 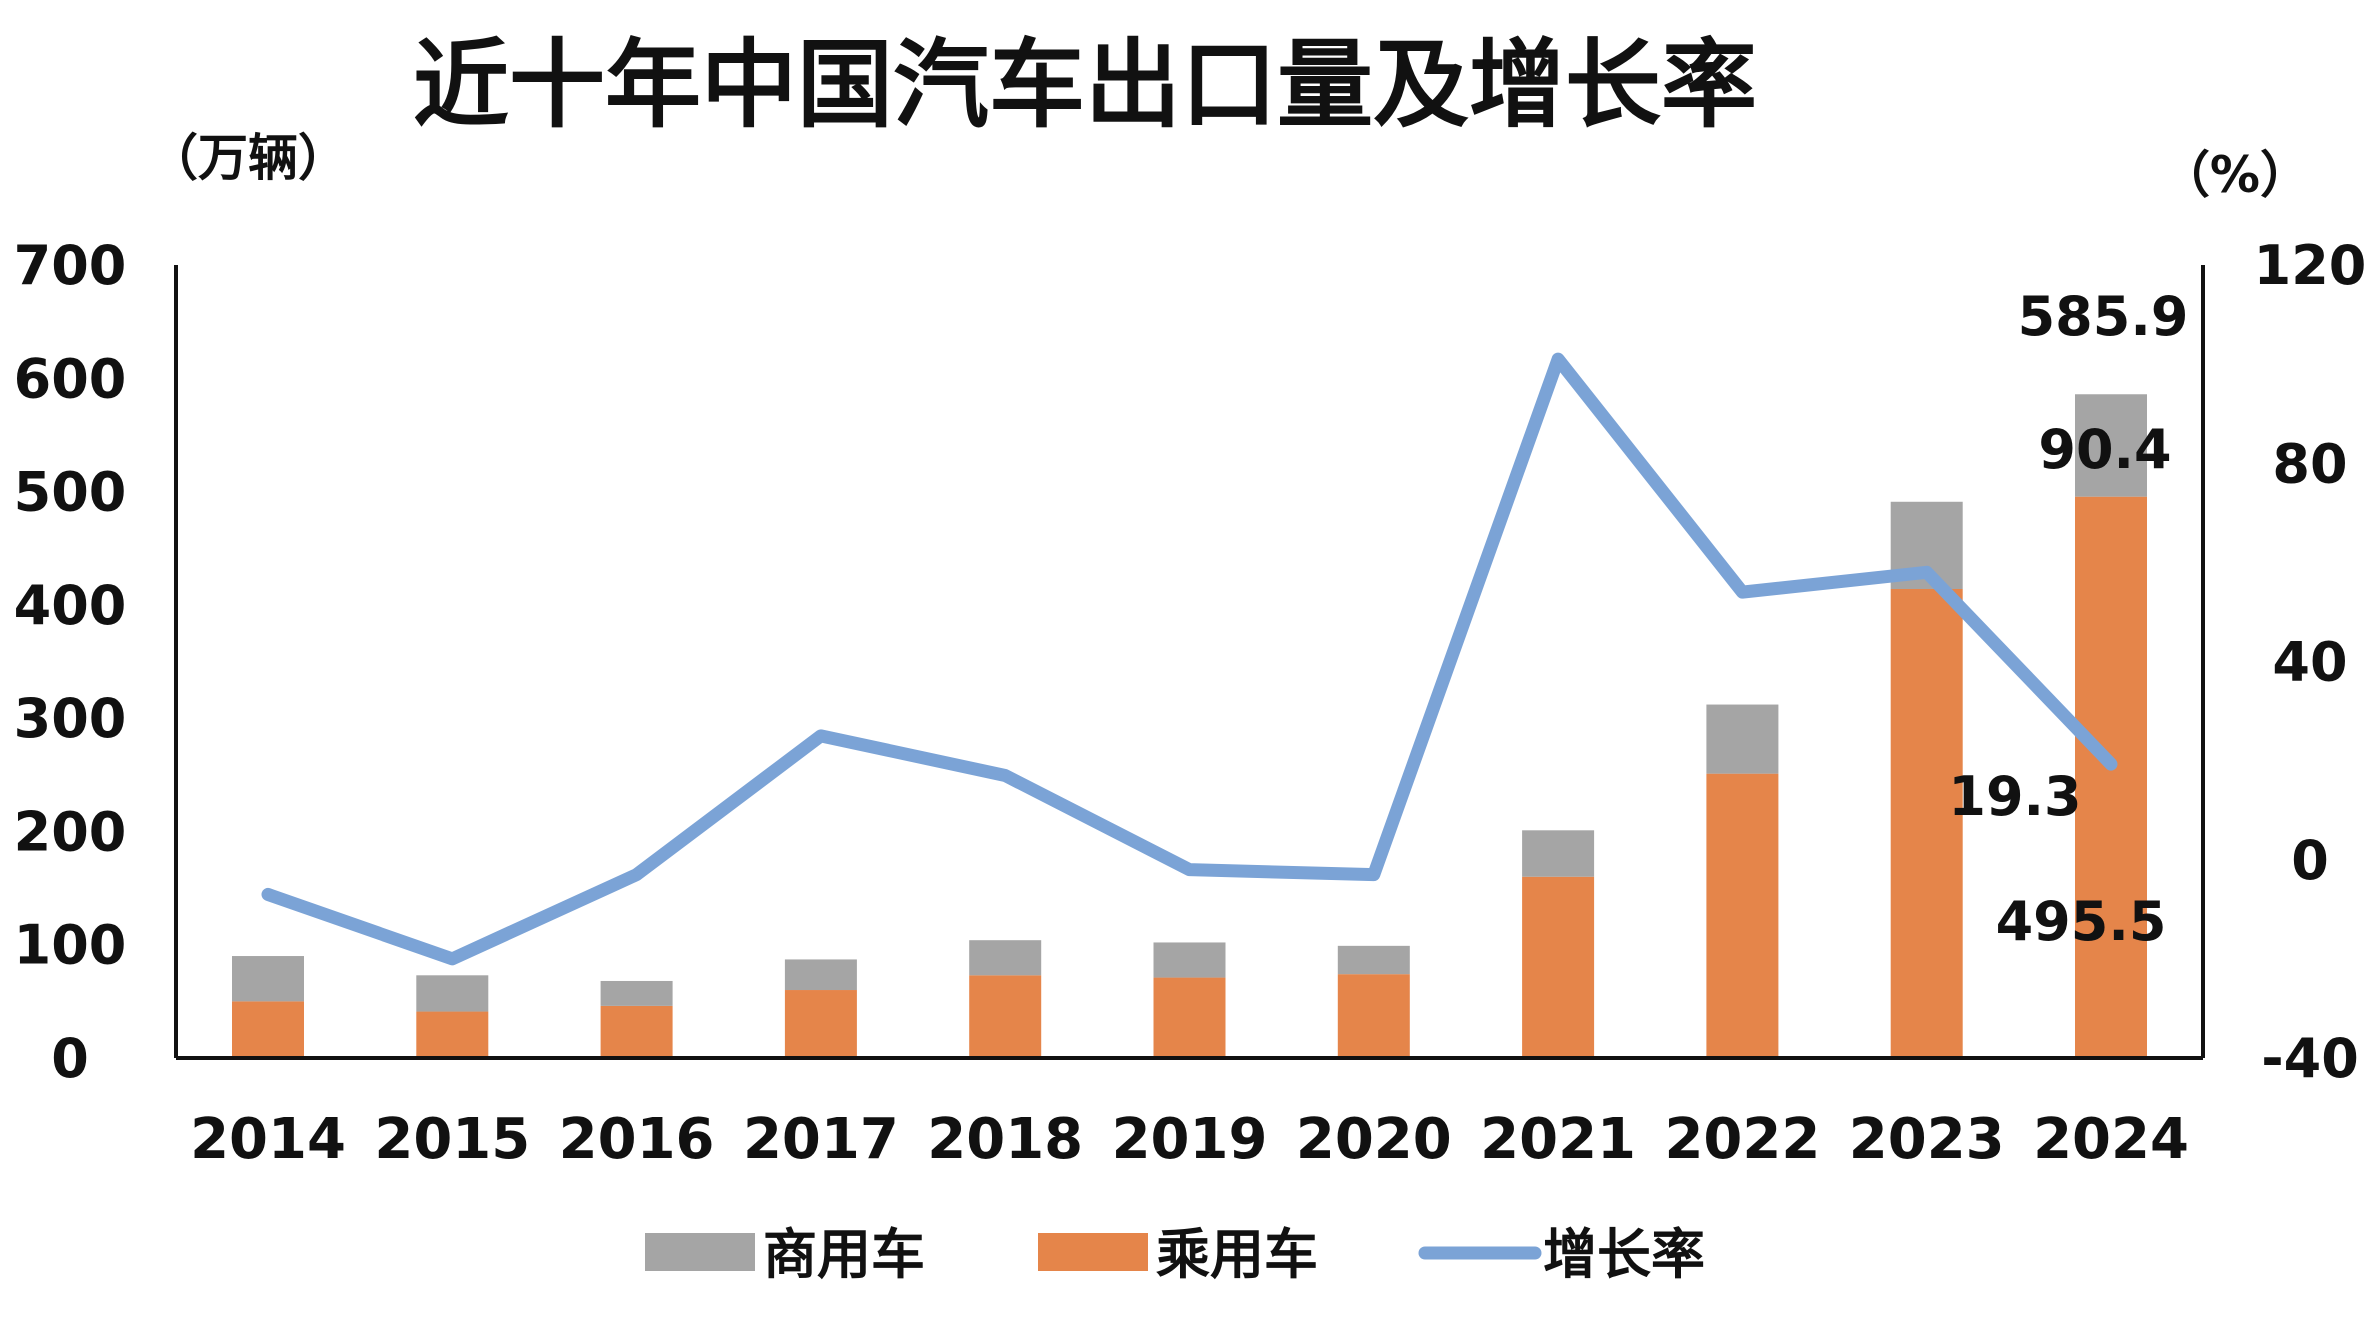 What do you see at coordinates (268, 1139) in the screenshot?
I see `x-tick-label: 2014` at bounding box center [268, 1139].